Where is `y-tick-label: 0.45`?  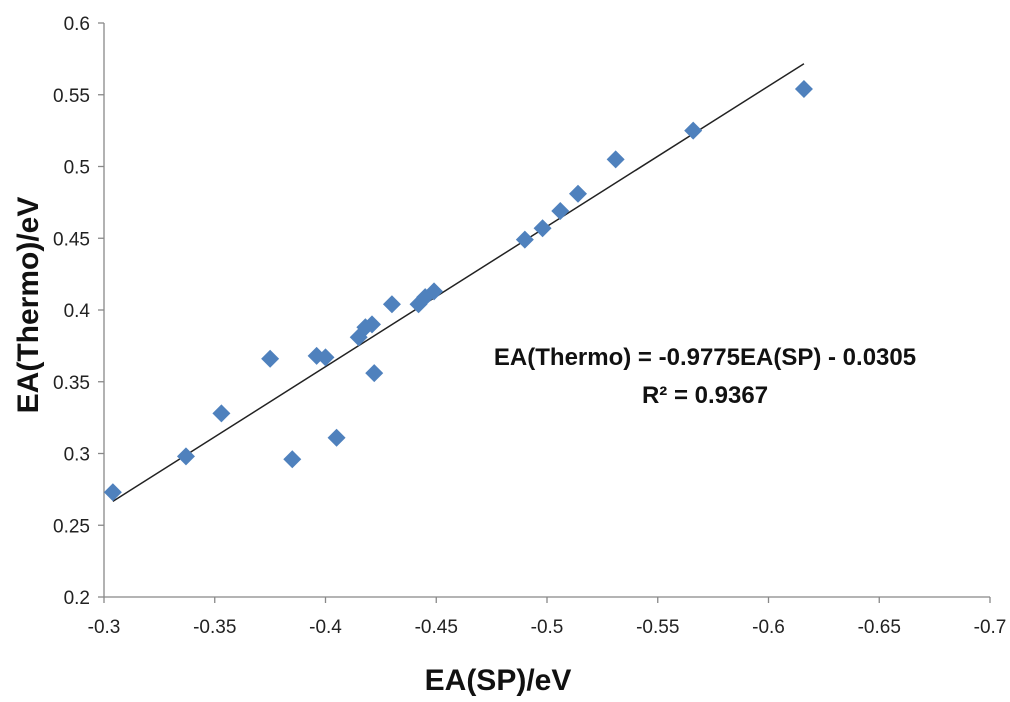
y-tick-label: 0.45 is located at coordinates (71, 239).